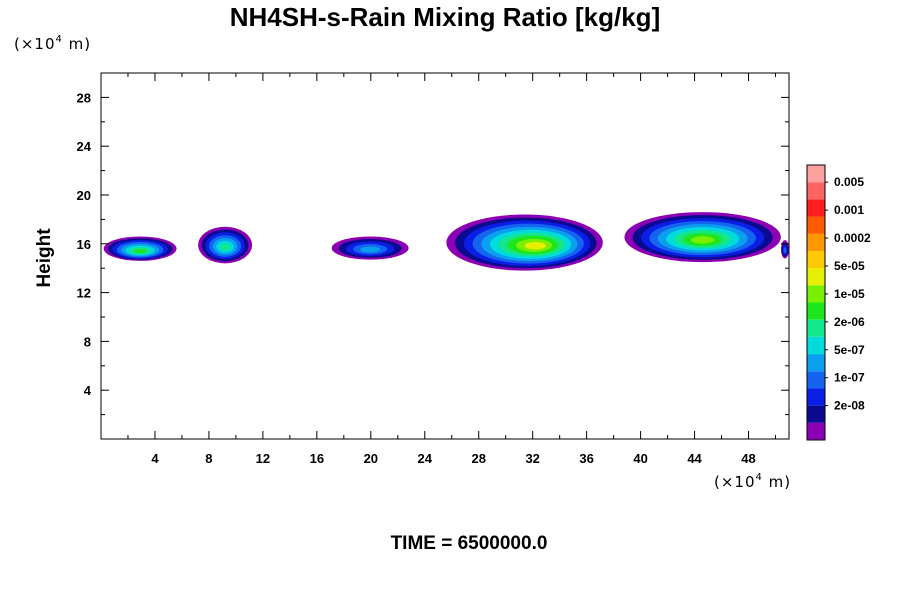 The height and width of the screenshot is (600, 900). I want to click on x-tick-label: 12, so click(263, 458).